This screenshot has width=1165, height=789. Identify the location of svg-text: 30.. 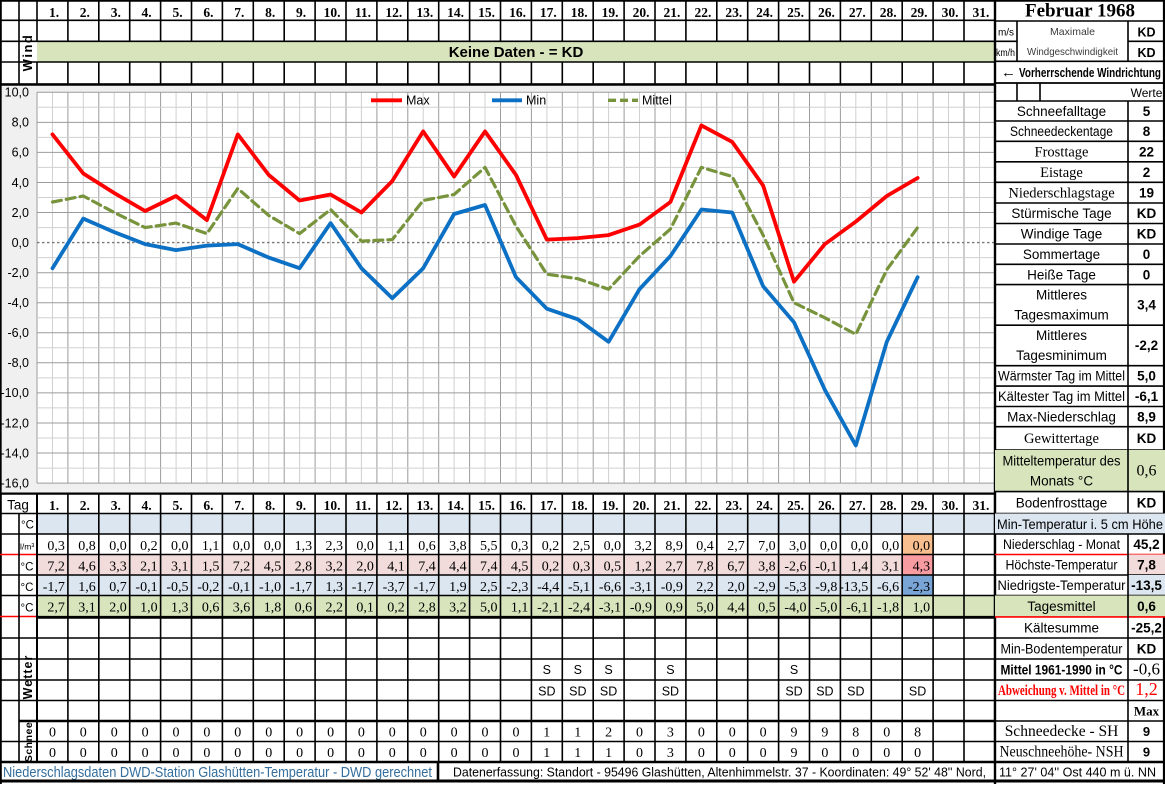
(950, 505).